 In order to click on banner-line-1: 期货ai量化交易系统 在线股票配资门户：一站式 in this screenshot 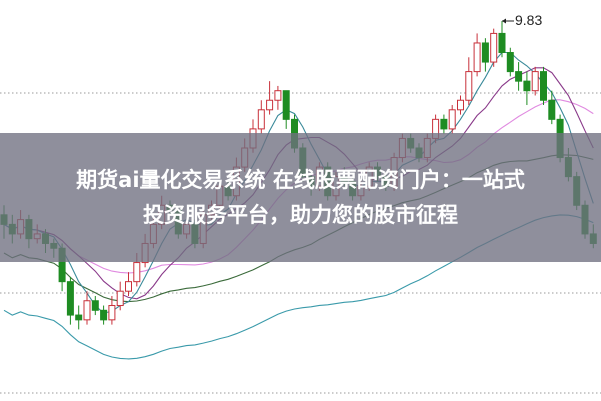, I will do `click(300, 179)`.